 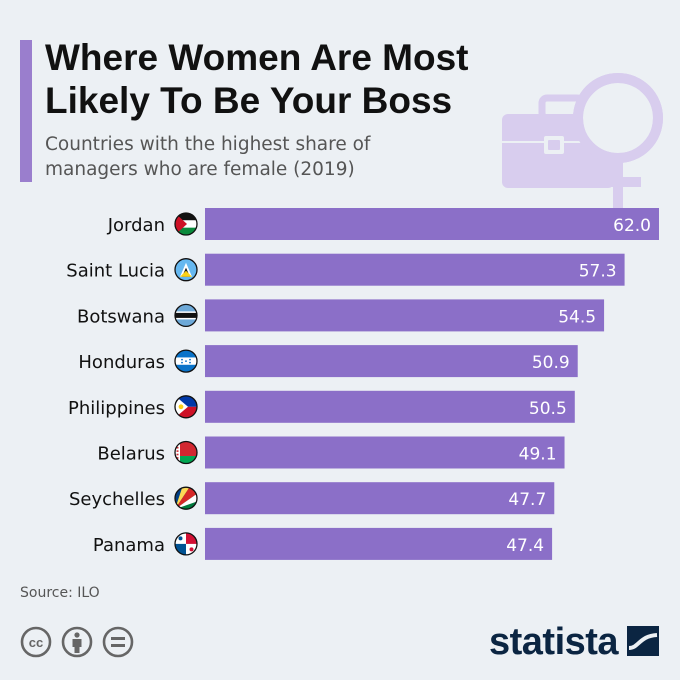 I want to click on value-label-panama: 47.4, so click(x=525, y=546).